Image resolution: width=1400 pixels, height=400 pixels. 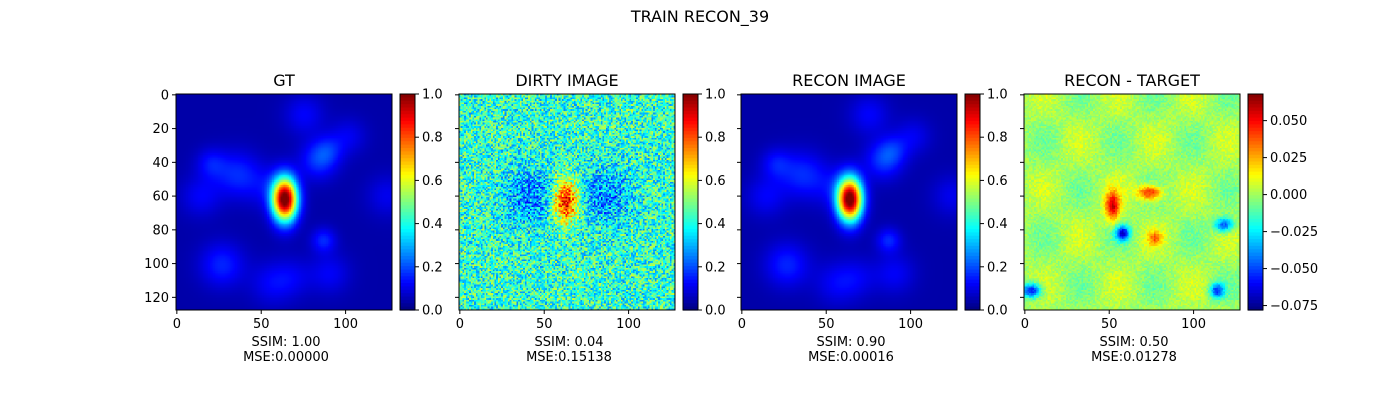 I want to click on panel-caption: MSE:0.00000, so click(x=286, y=357).